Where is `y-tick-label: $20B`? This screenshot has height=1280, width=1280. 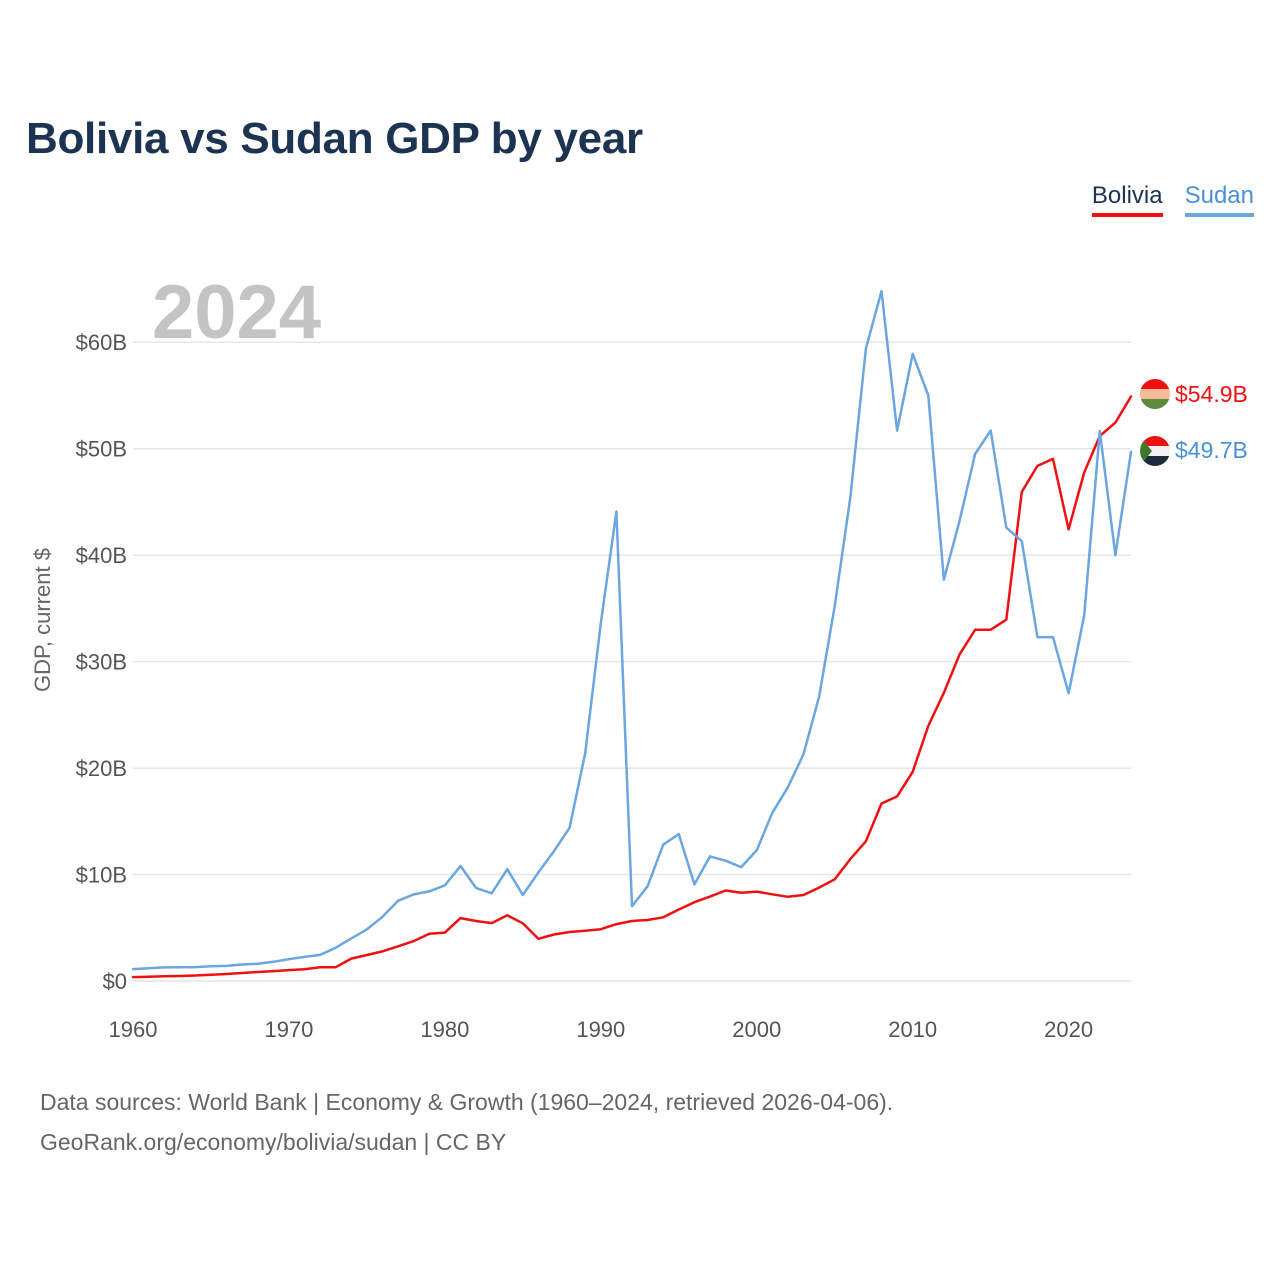
y-tick-label: $20B is located at coordinates (101, 768).